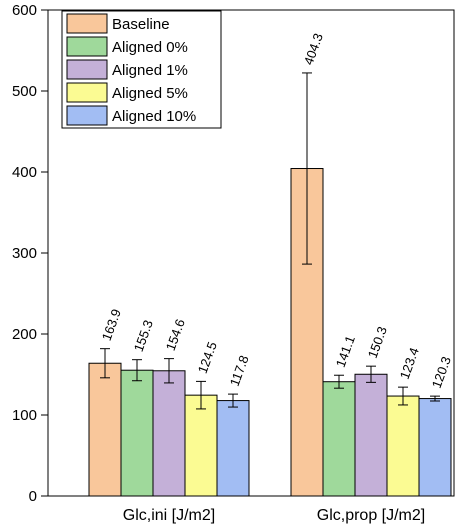  Describe the element at coordinates (409, 363) in the screenshot. I see `data-label: 123.4` at that location.